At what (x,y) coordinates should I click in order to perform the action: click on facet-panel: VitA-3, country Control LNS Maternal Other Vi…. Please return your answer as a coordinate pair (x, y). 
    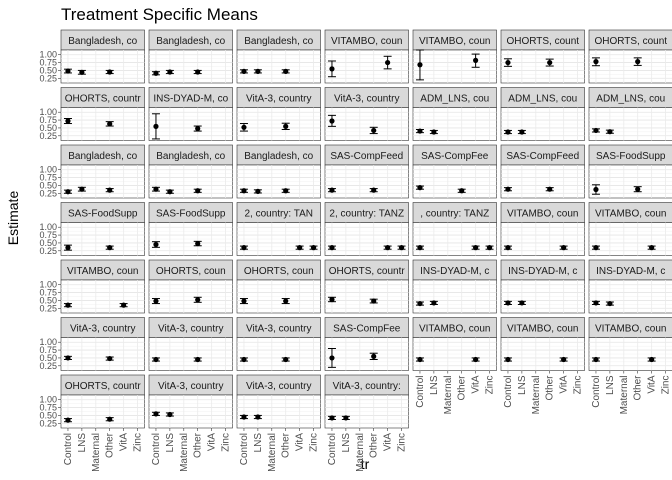
    Looking at the image, I should click on (190, 423).